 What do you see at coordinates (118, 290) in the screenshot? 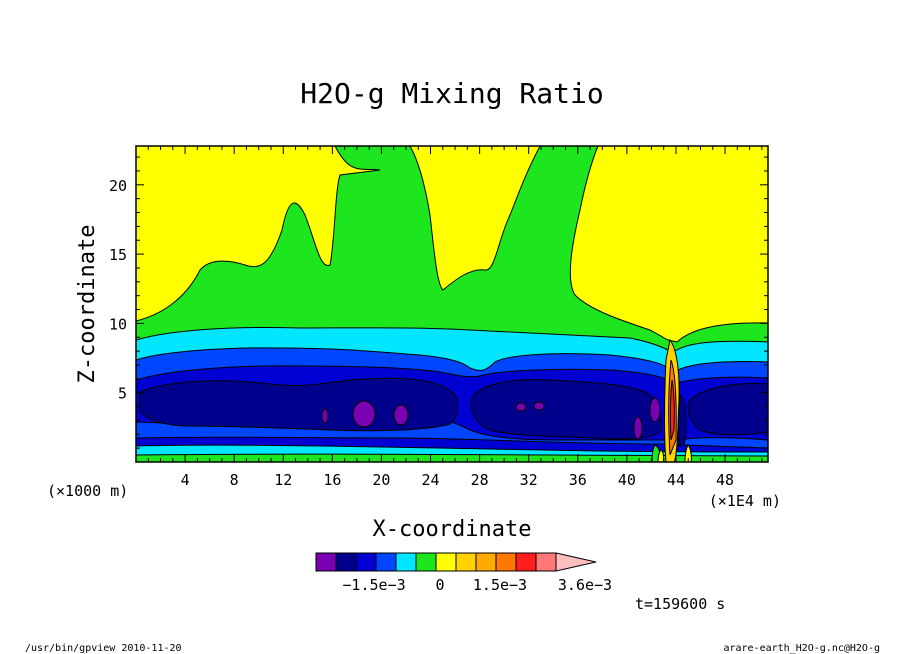
I see `y-tick-labels: 5 10 15 20` at bounding box center [118, 290].